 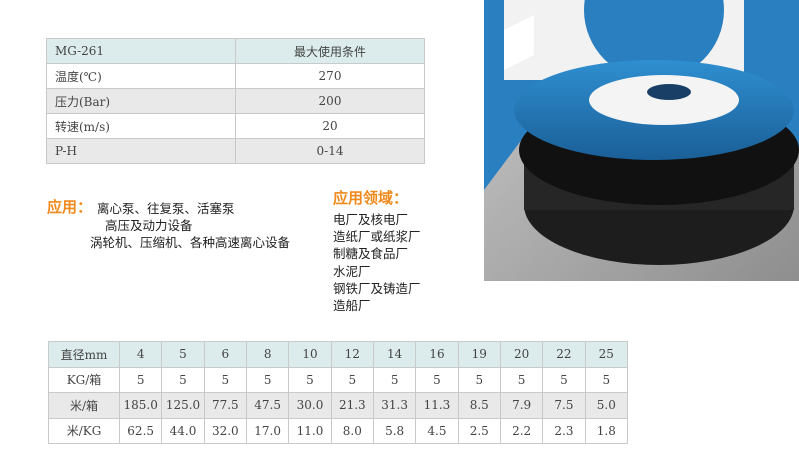 I want to click on fields-title: 应用领域：, so click(x=371, y=198).